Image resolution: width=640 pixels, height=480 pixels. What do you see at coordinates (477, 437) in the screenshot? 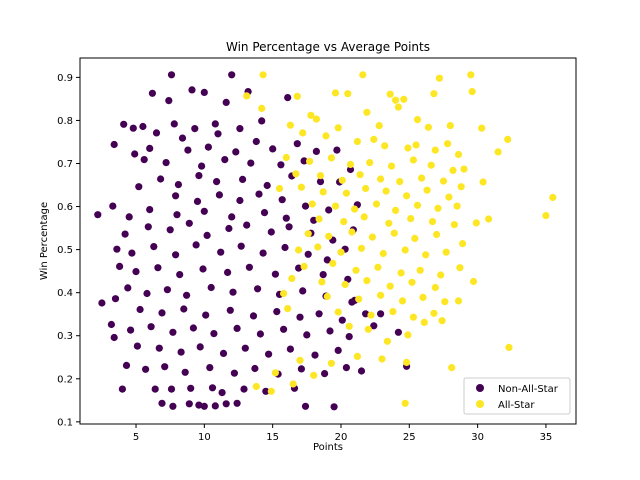
I see `x-tick-label: 30` at bounding box center [477, 437].